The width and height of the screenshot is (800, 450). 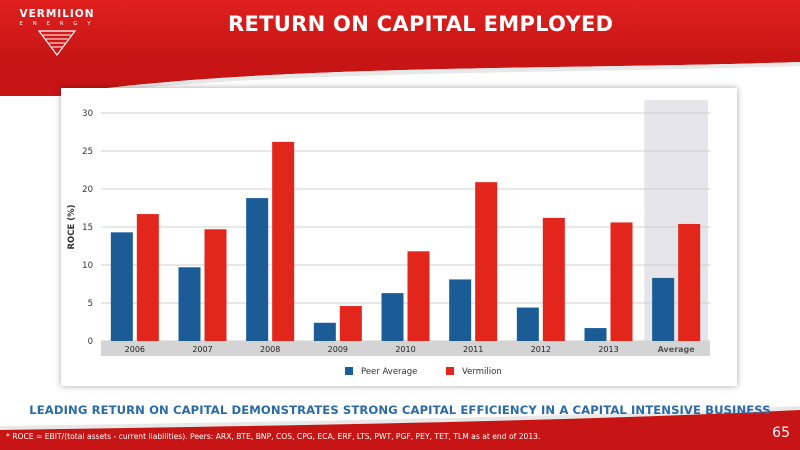 I want to click on logo-emblem-icon, so click(x=57, y=43).